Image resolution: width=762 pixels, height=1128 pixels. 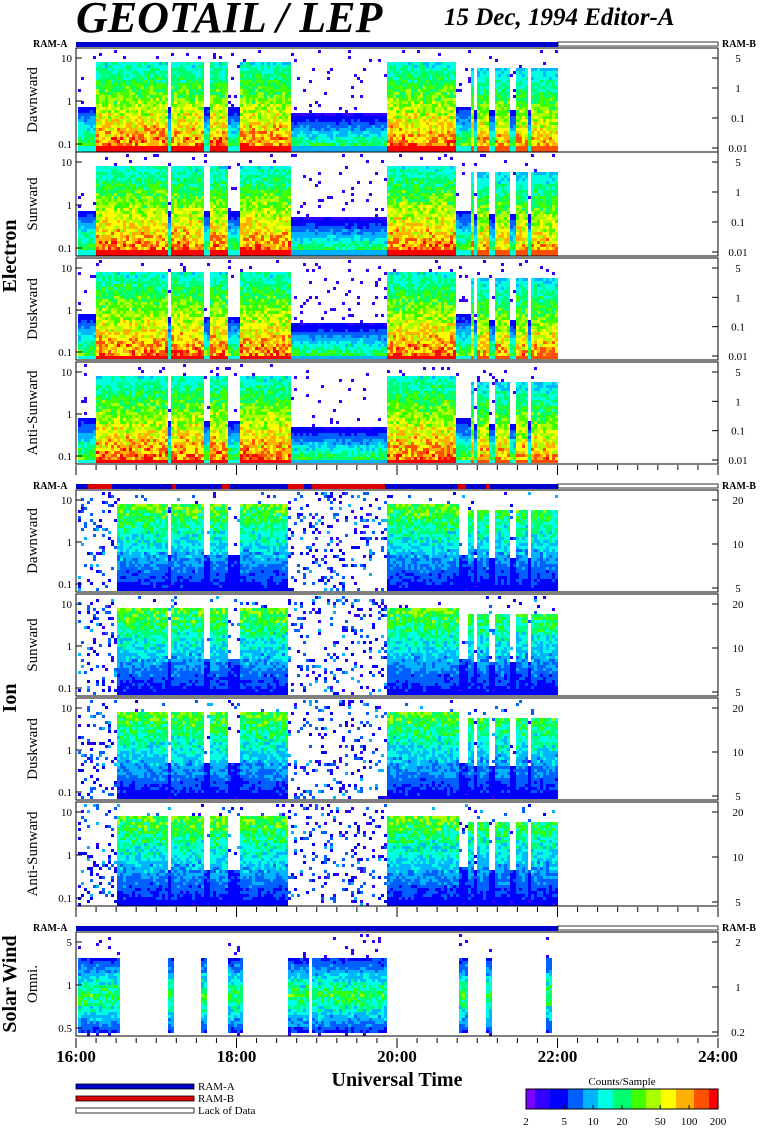 What do you see at coordinates (65, 1029) in the screenshot?
I see `left-tick-label: 0.5` at bounding box center [65, 1029].